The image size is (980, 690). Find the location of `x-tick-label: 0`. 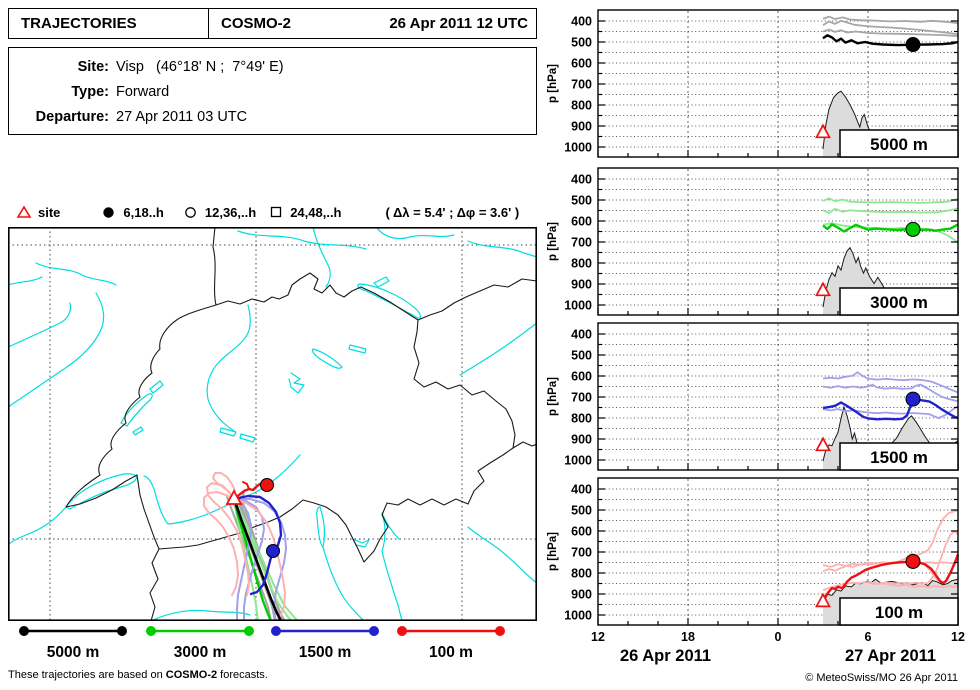

x-tick-label: 0 is located at coordinates (778, 637).